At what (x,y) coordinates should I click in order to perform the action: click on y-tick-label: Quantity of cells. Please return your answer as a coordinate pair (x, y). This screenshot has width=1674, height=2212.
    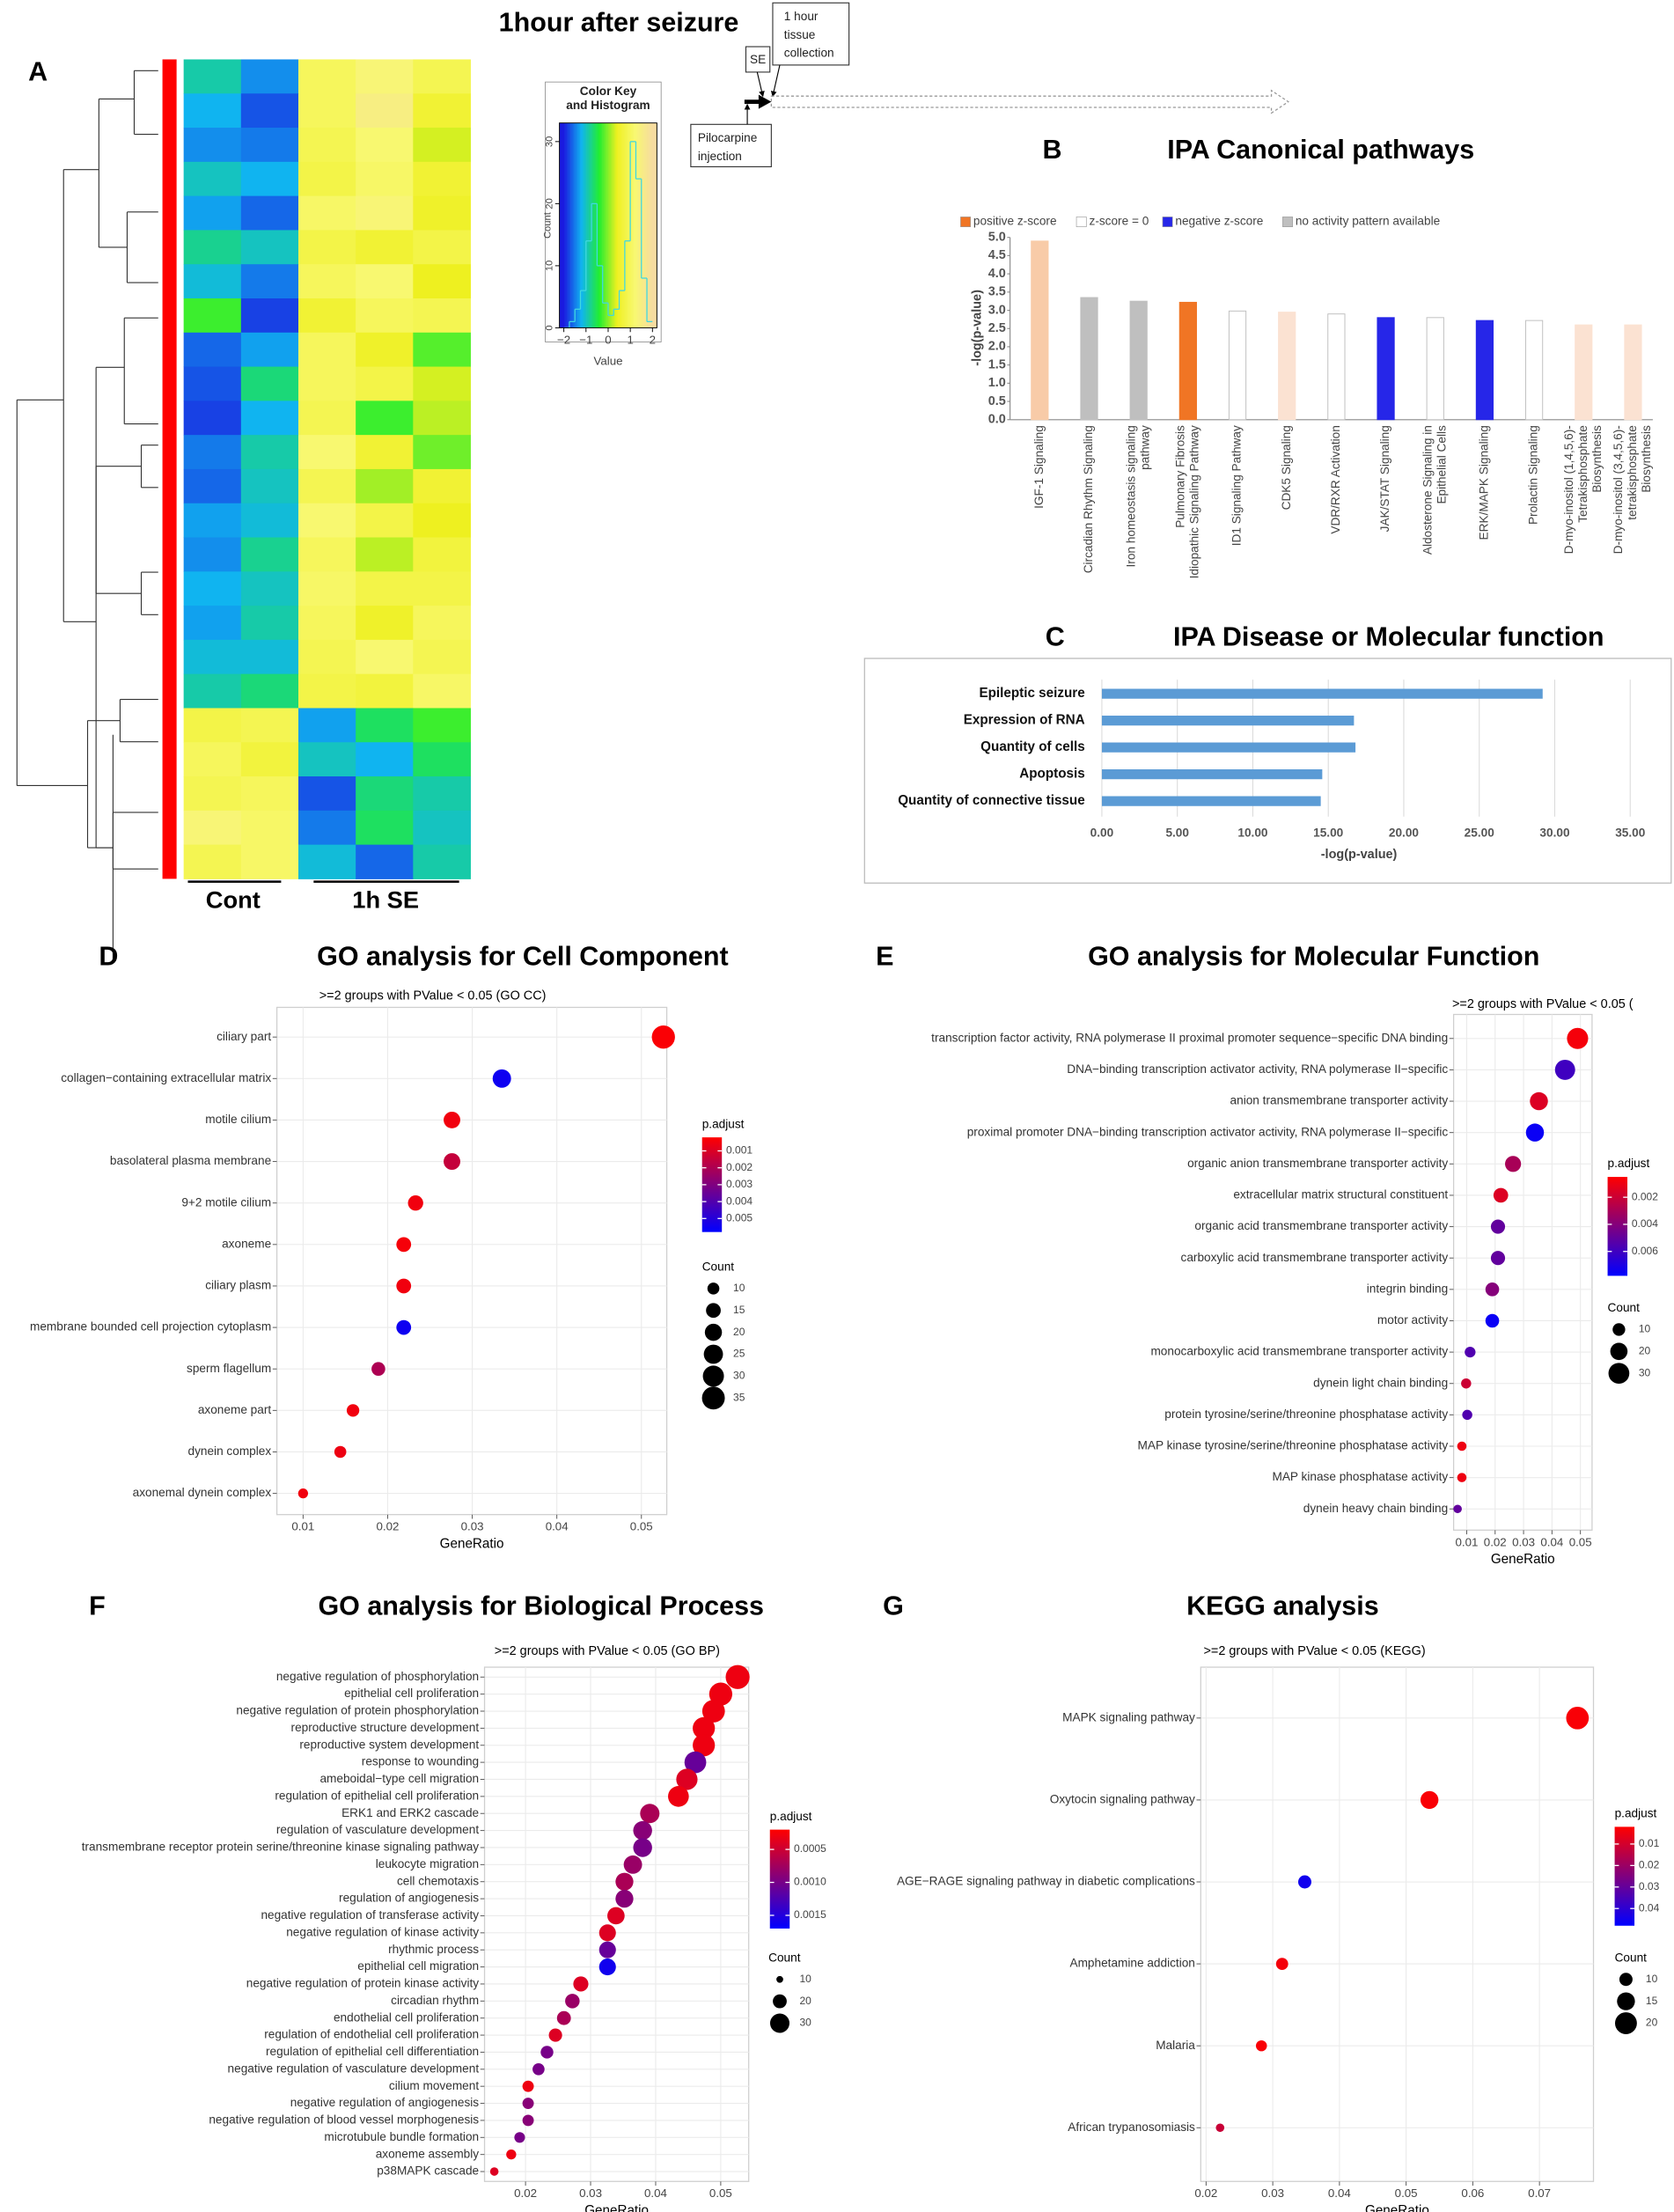
    Looking at the image, I should click on (1032, 747).